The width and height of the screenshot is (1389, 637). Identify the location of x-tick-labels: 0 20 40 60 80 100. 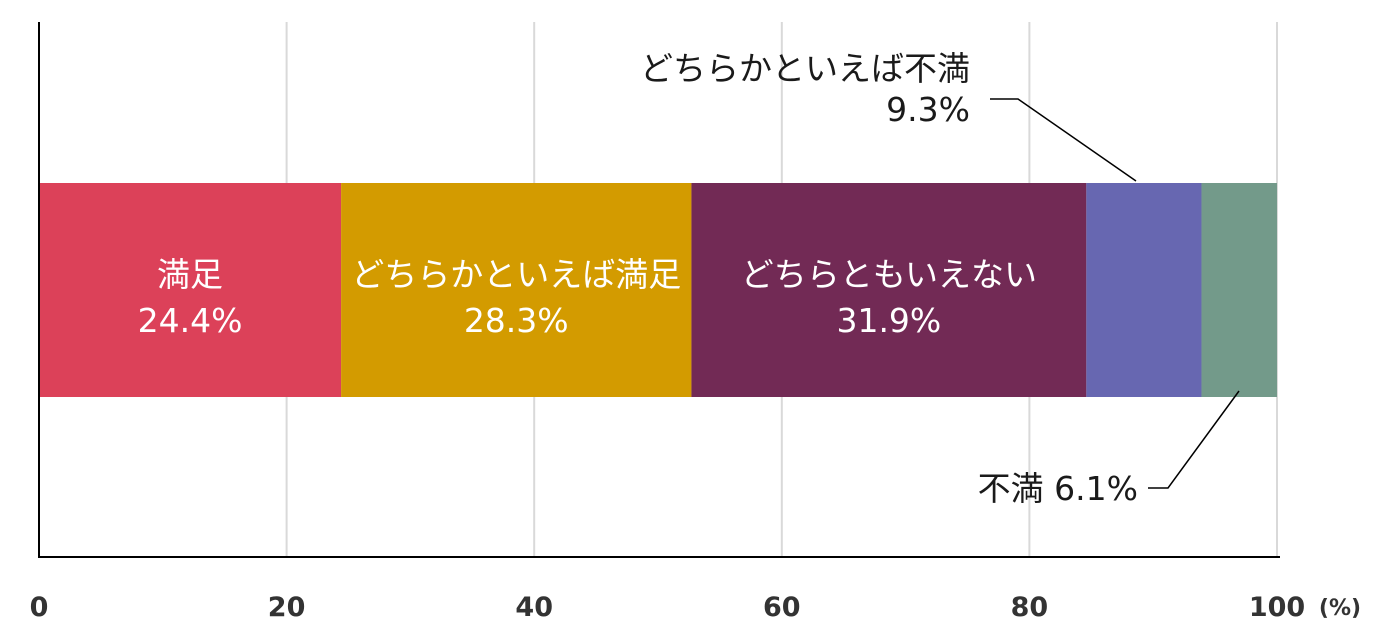
(668, 607).